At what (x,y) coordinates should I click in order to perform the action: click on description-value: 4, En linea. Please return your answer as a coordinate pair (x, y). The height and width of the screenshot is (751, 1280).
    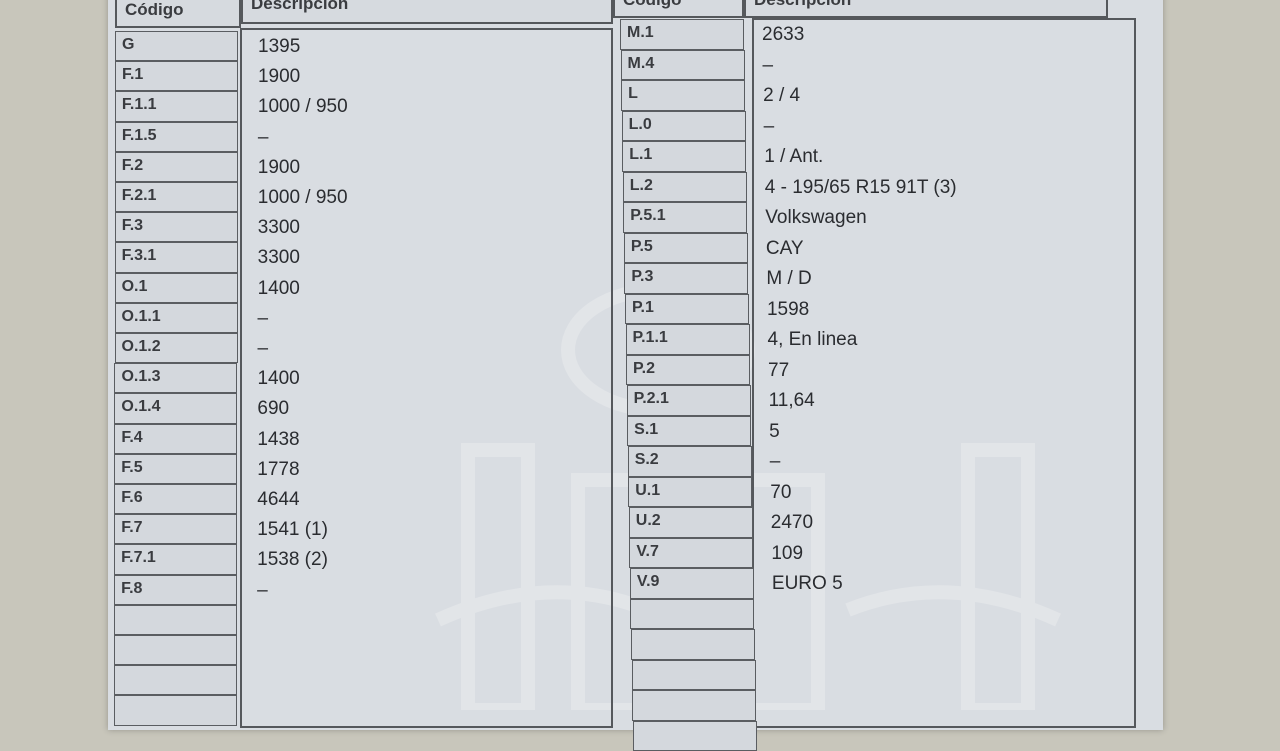
    Looking at the image, I should click on (813, 340).